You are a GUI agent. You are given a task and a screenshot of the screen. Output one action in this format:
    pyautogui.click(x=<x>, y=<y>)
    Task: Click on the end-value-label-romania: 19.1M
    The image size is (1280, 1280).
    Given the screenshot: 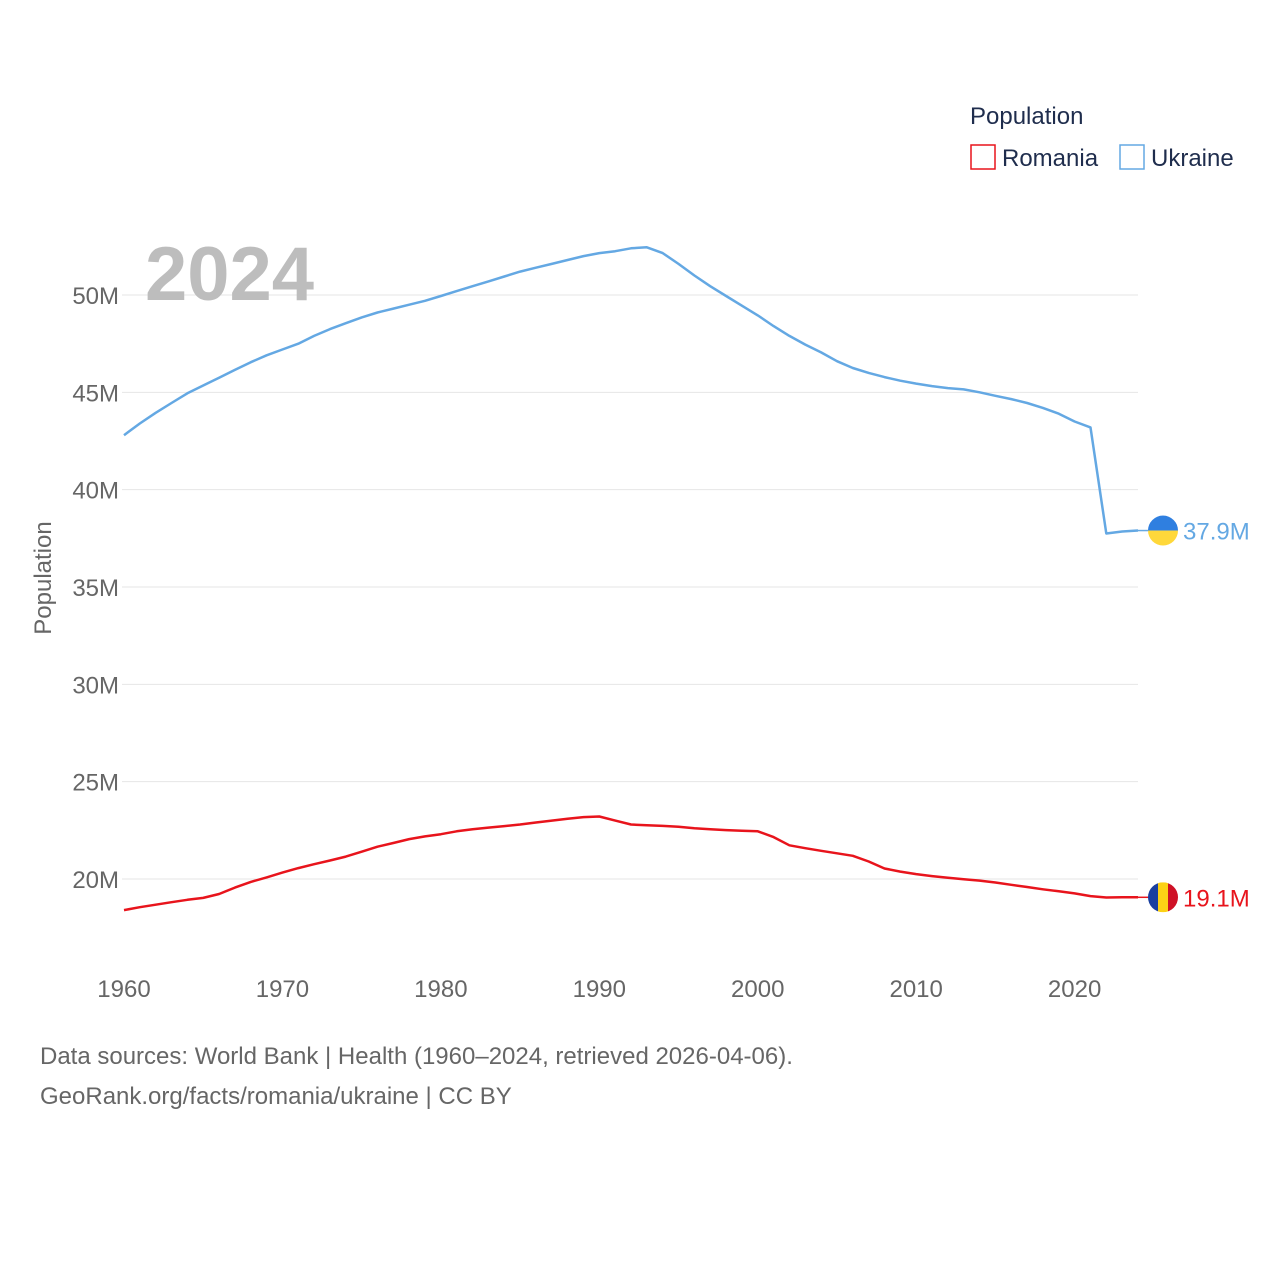 What is the action you would take?
    pyautogui.click(x=1216, y=898)
    